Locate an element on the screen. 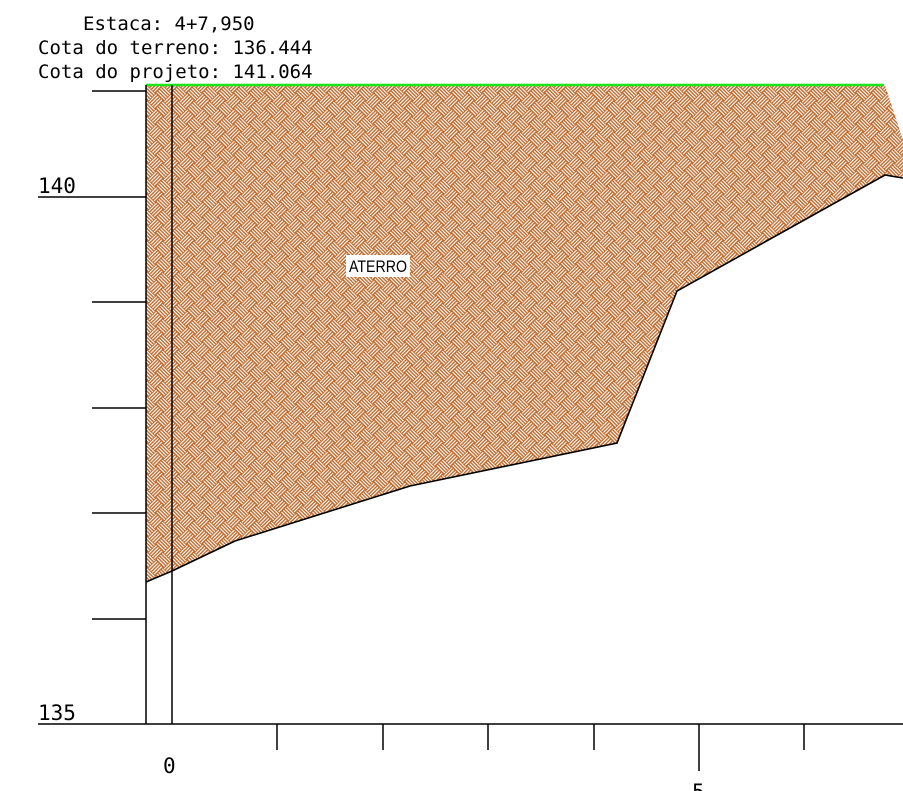  fill-label-background is located at coordinates (378, 266).